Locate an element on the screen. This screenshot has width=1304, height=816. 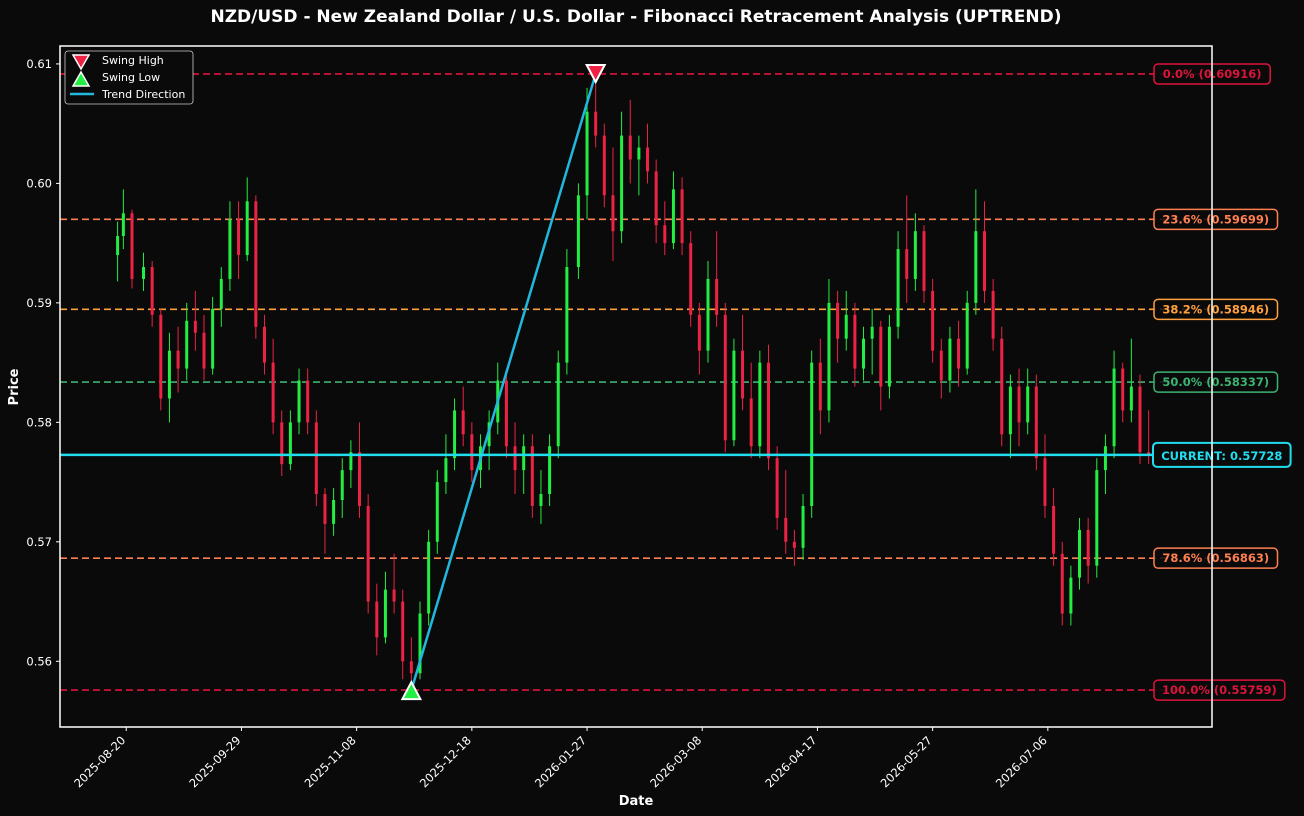
trend-direction-line is located at coordinates (503, 382).